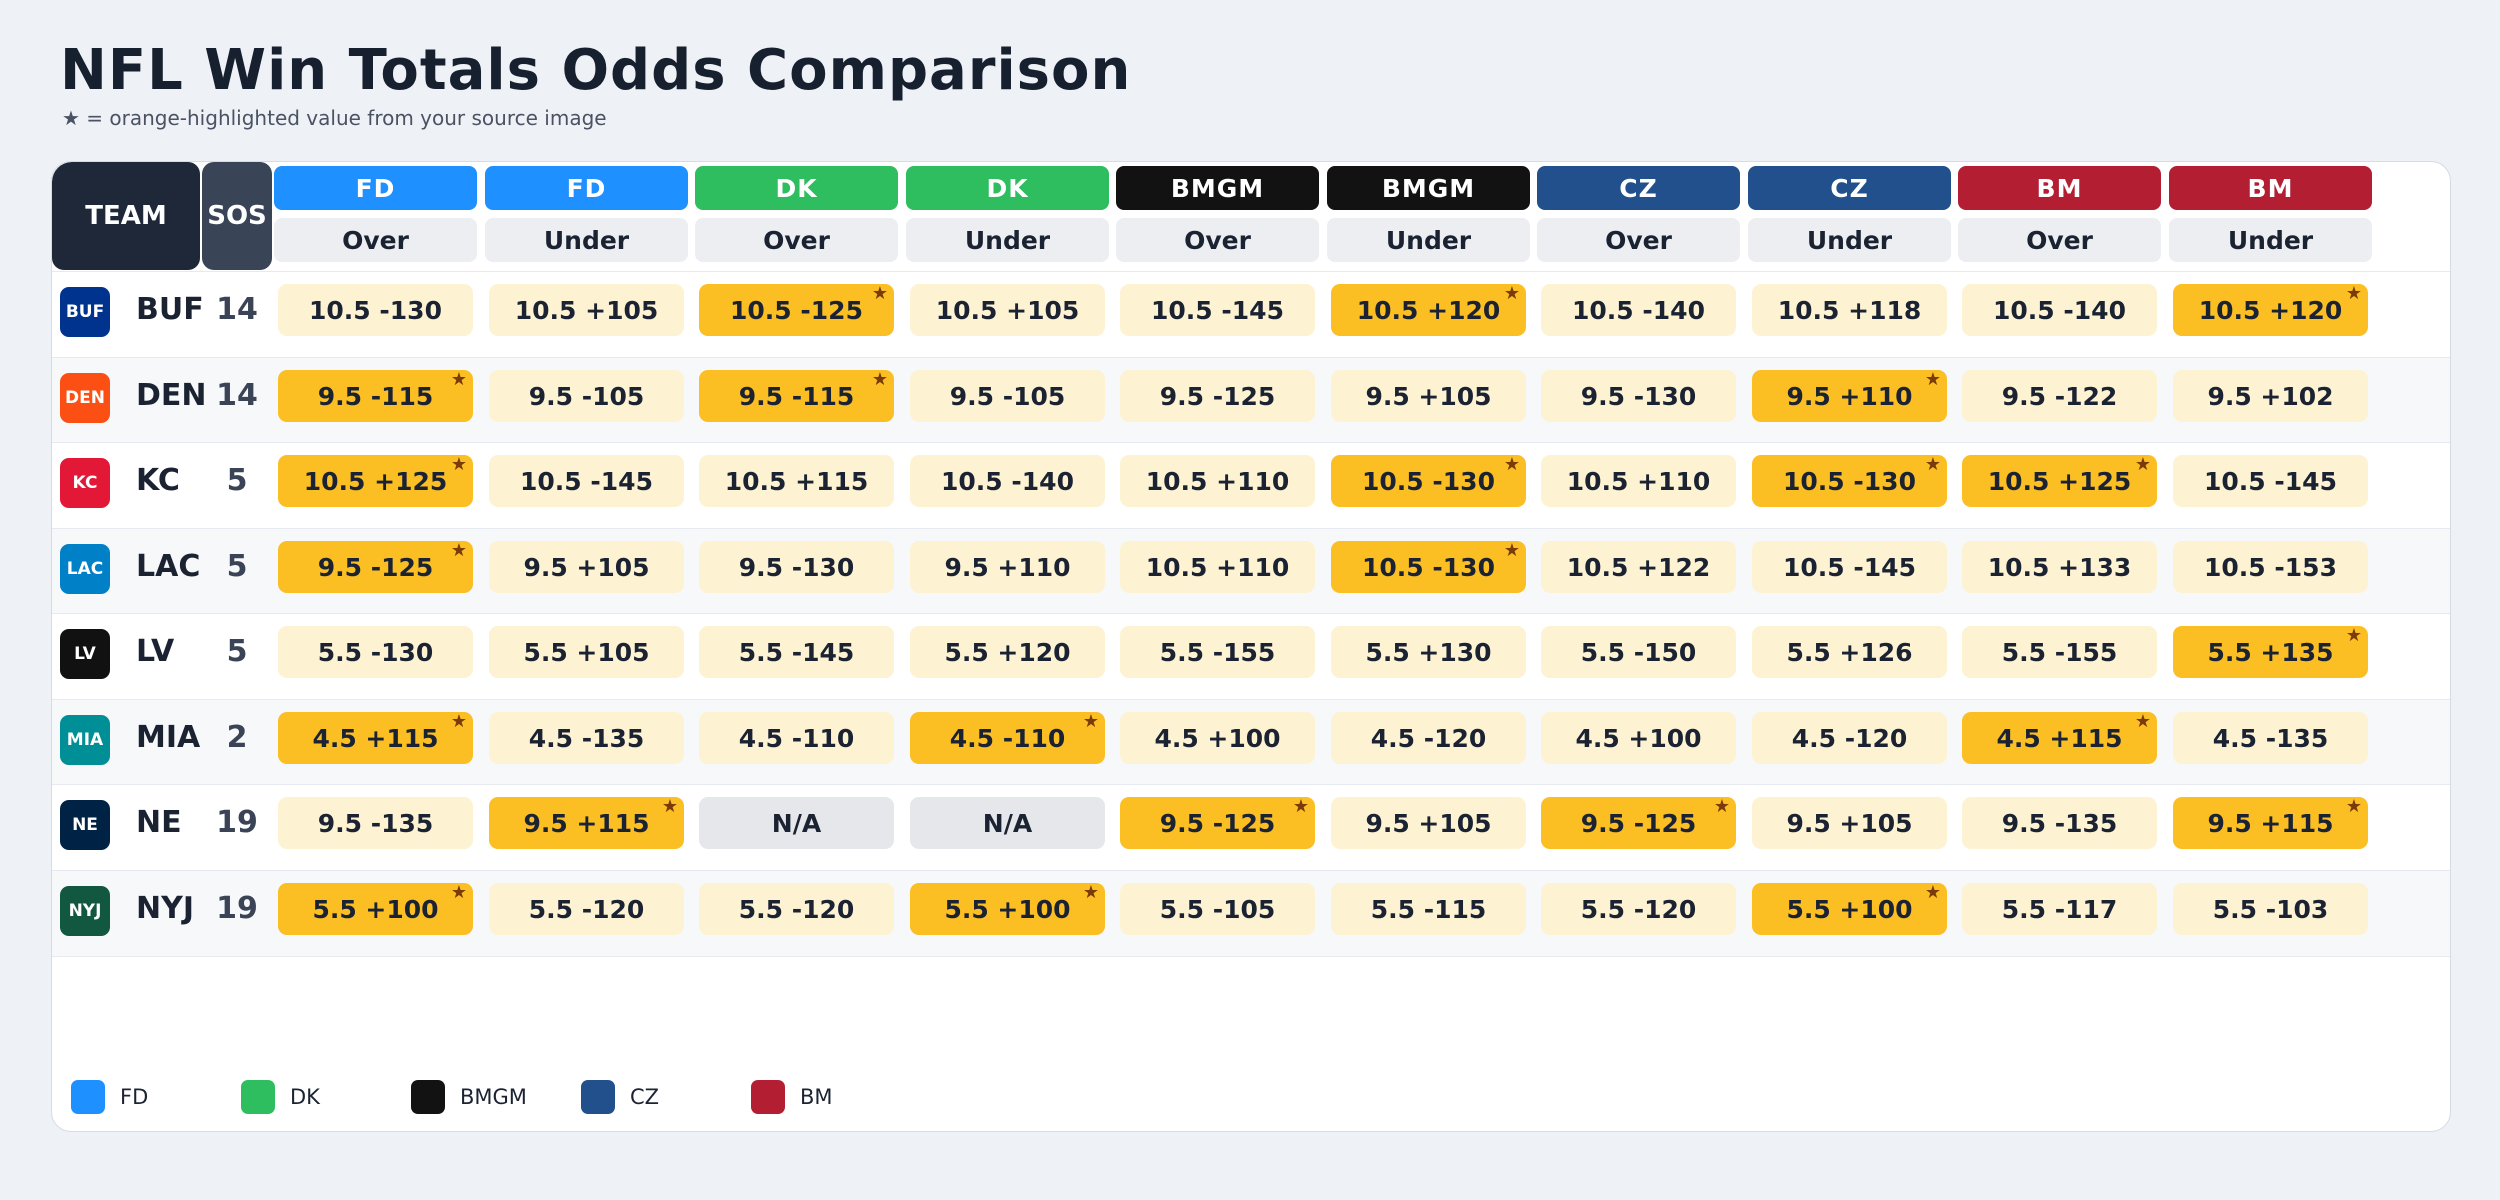 Image resolution: width=2500 pixels, height=1200 pixels. I want to click on sos-value: 5, so click(237, 480).